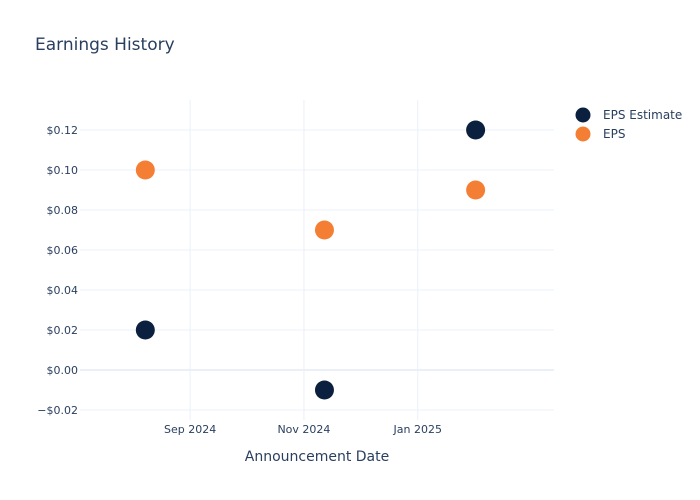 The width and height of the screenshot is (700, 500). Describe the element at coordinates (63, 210) in the screenshot. I see `y-tick-label: $0.08` at that location.